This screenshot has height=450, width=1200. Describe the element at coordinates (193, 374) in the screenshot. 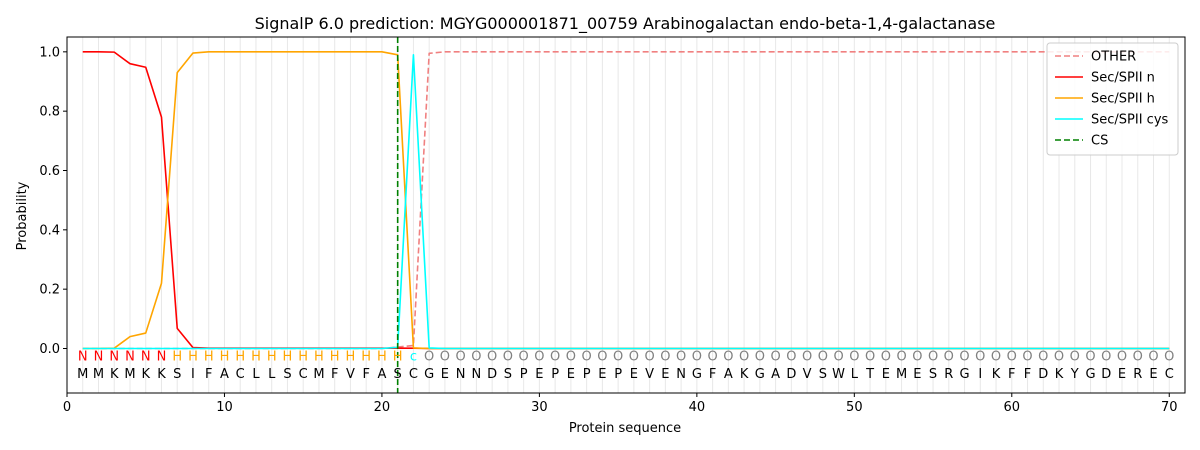

I see `sequence-residue: I` at that location.